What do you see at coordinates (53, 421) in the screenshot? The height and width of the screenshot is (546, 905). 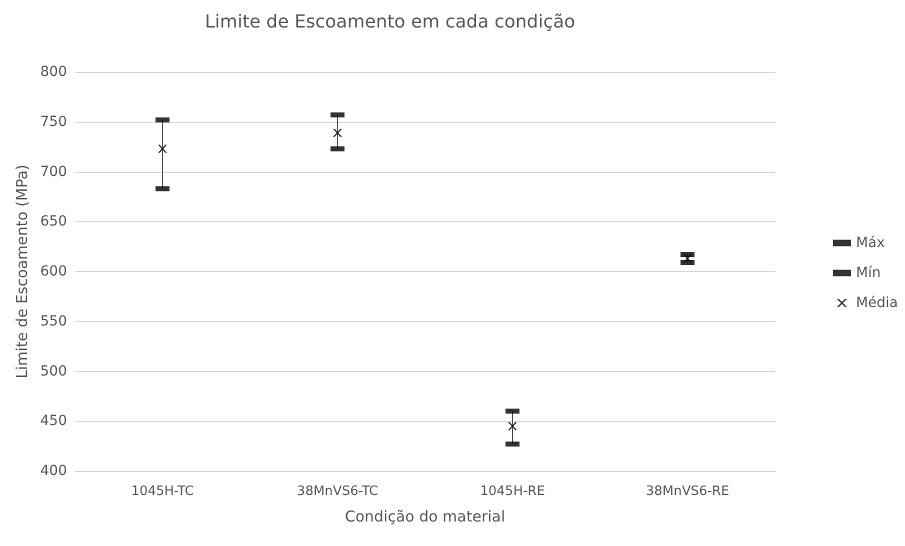 I see `y-tick-label: 450` at bounding box center [53, 421].